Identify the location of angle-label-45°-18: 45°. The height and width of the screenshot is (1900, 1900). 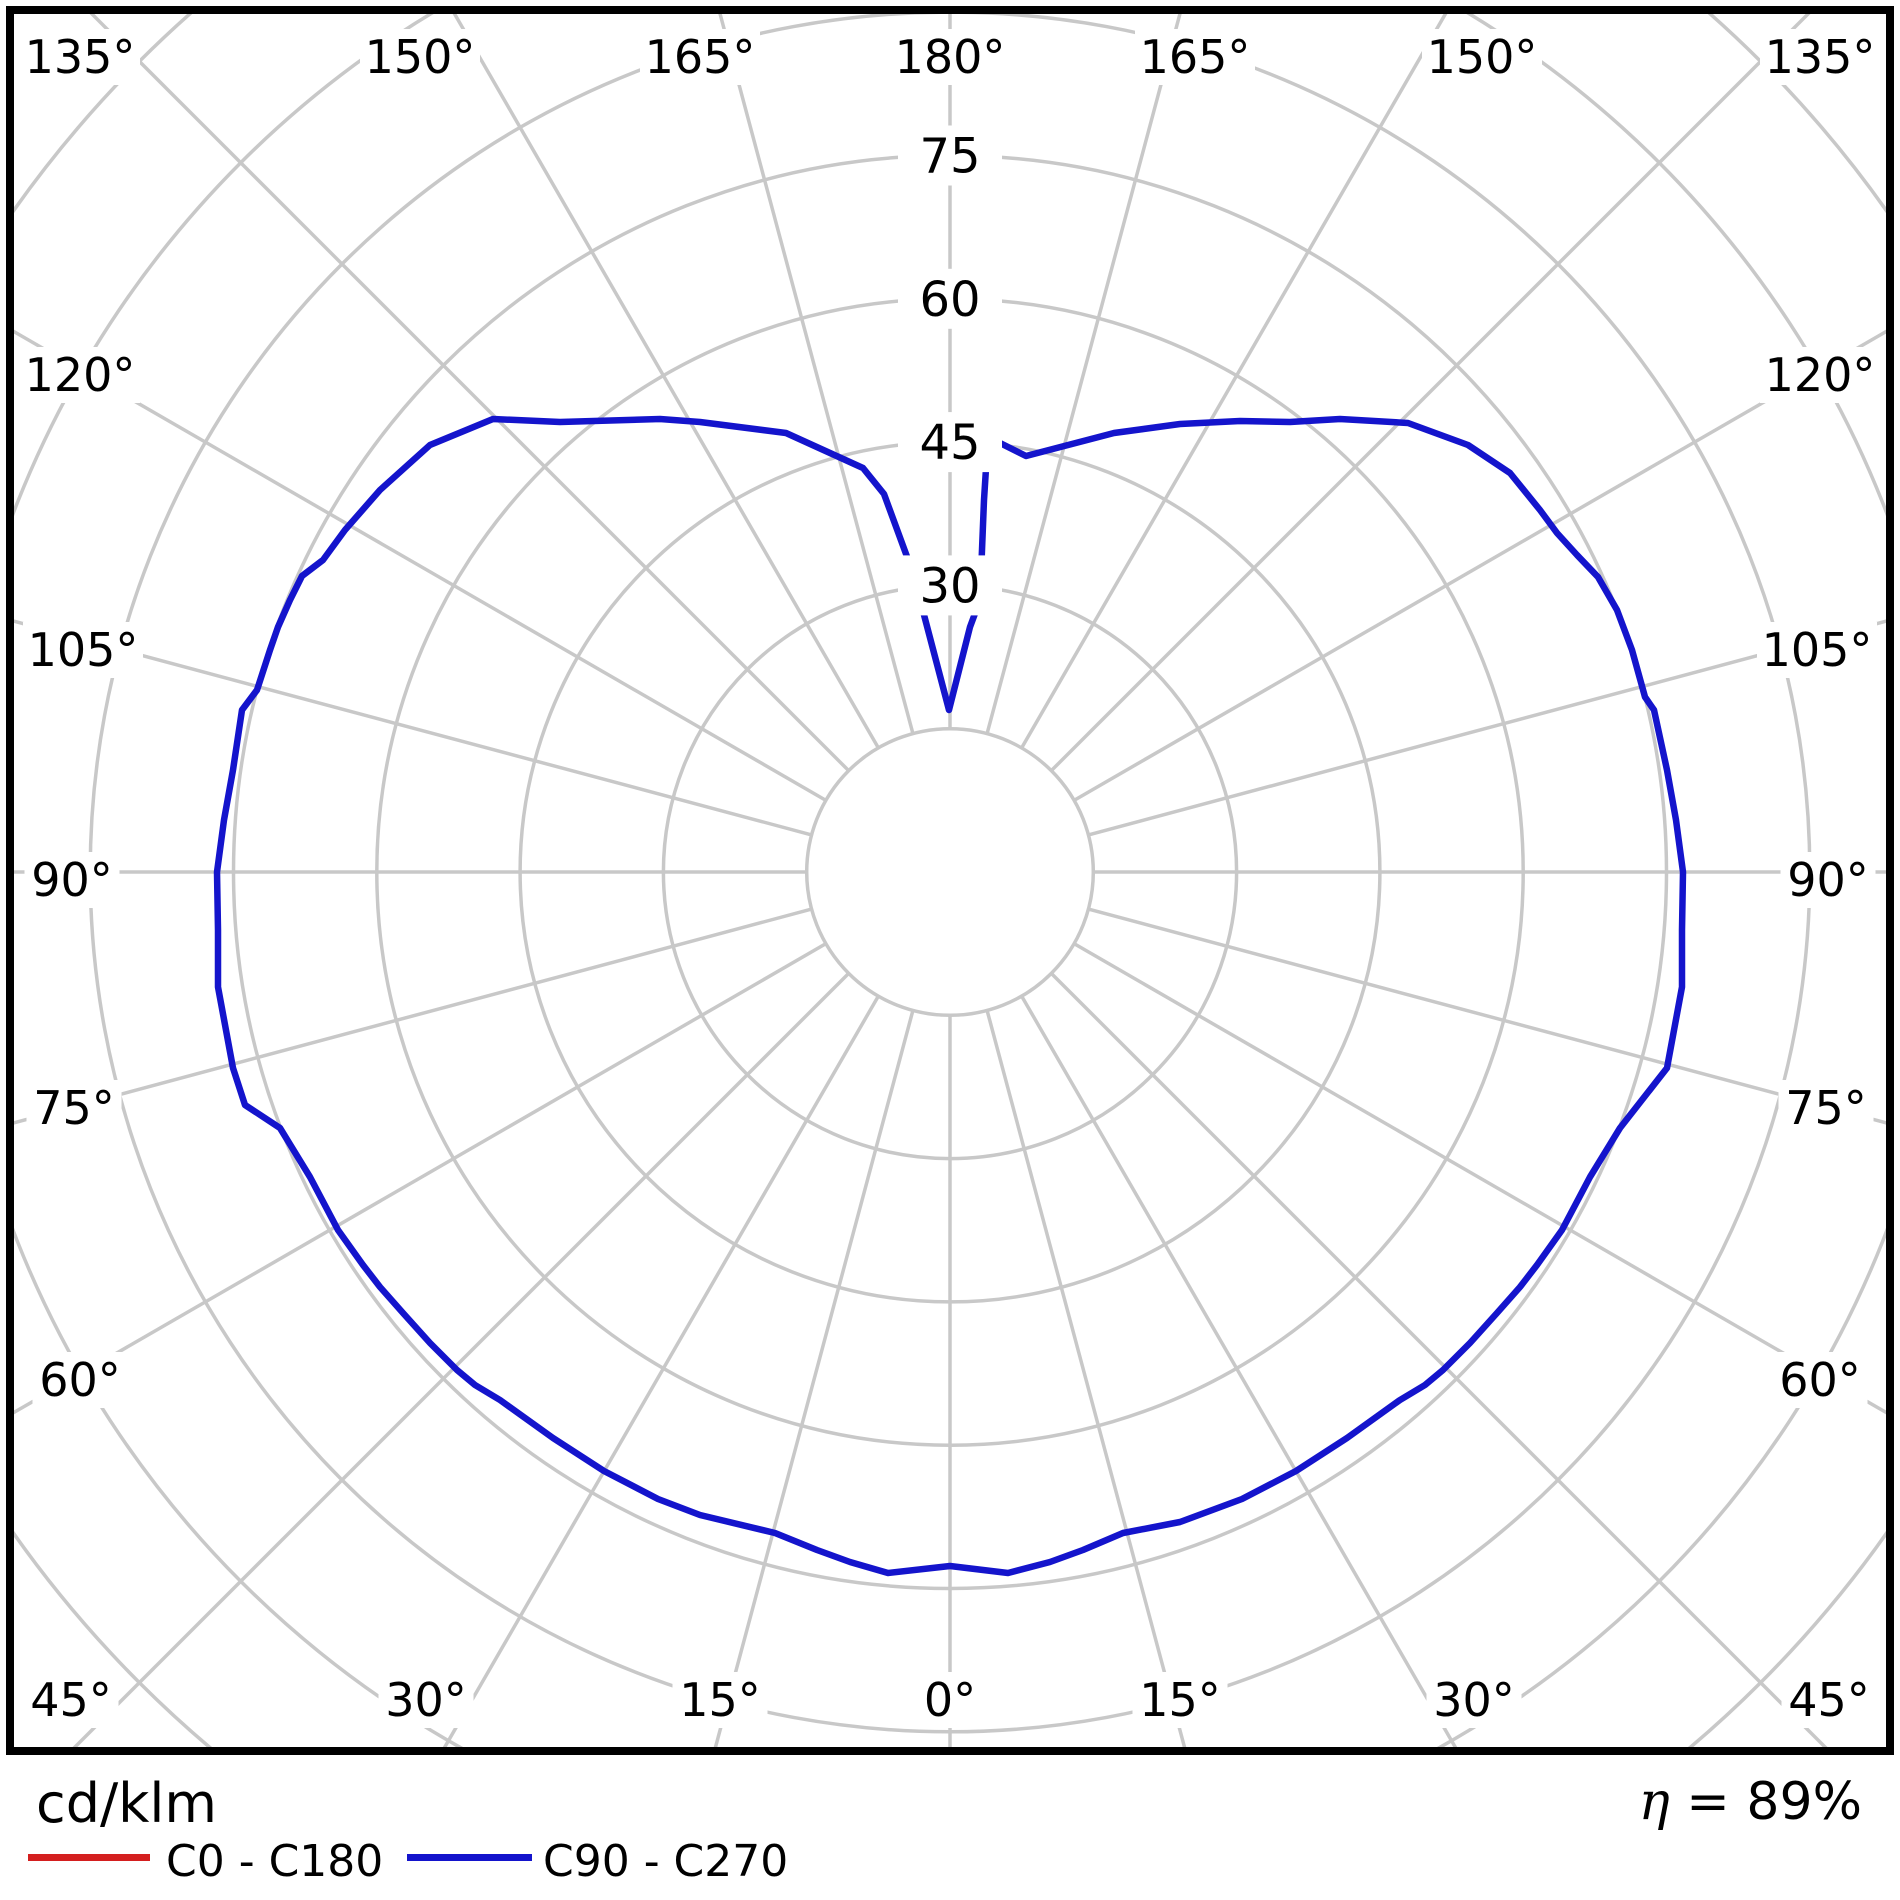
(1829, 1700).